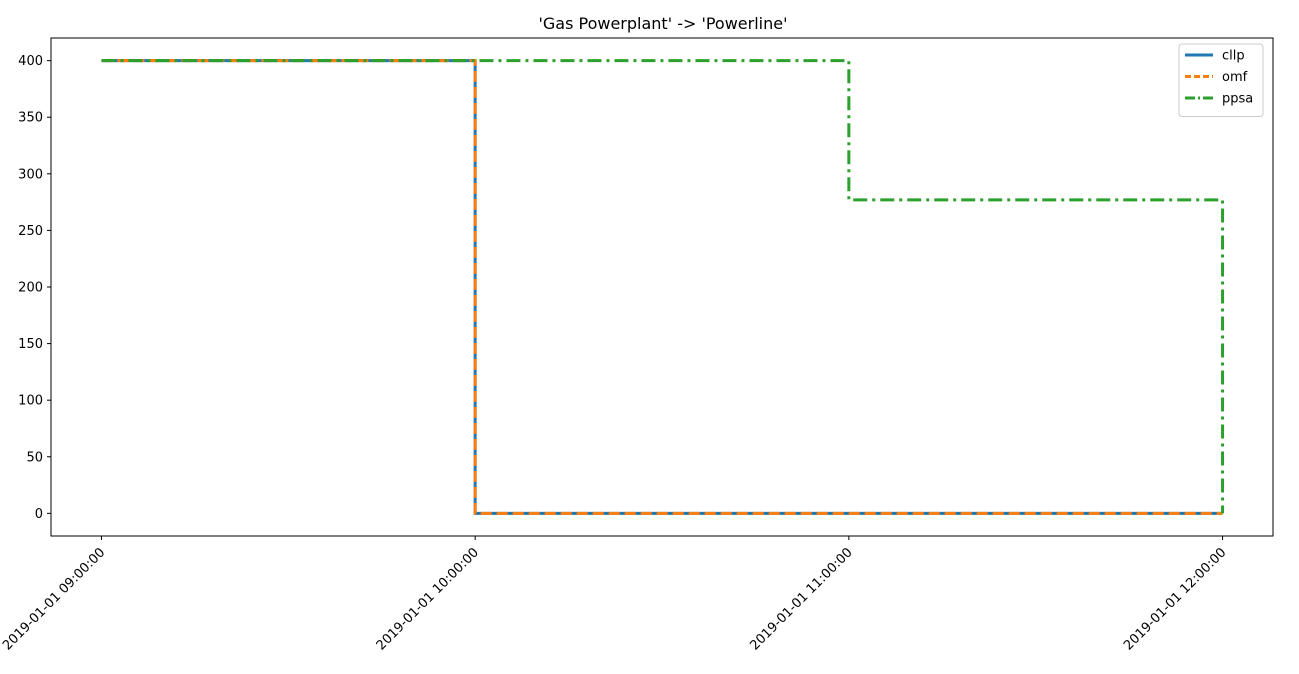 Image resolution: width=1299 pixels, height=674 pixels. What do you see at coordinates (34, 457) in the screenshot?
I see `y-tick-label: 50` at bounding box center [34, 457].